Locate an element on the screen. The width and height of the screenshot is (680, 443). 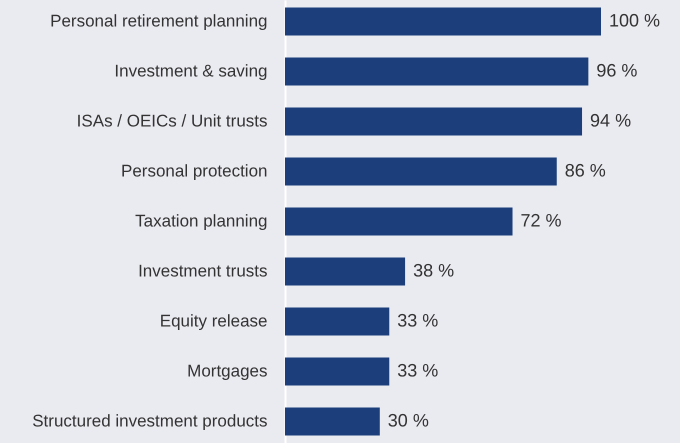
y-tick-label: Structured investment products is located at coordinates (150, 421).